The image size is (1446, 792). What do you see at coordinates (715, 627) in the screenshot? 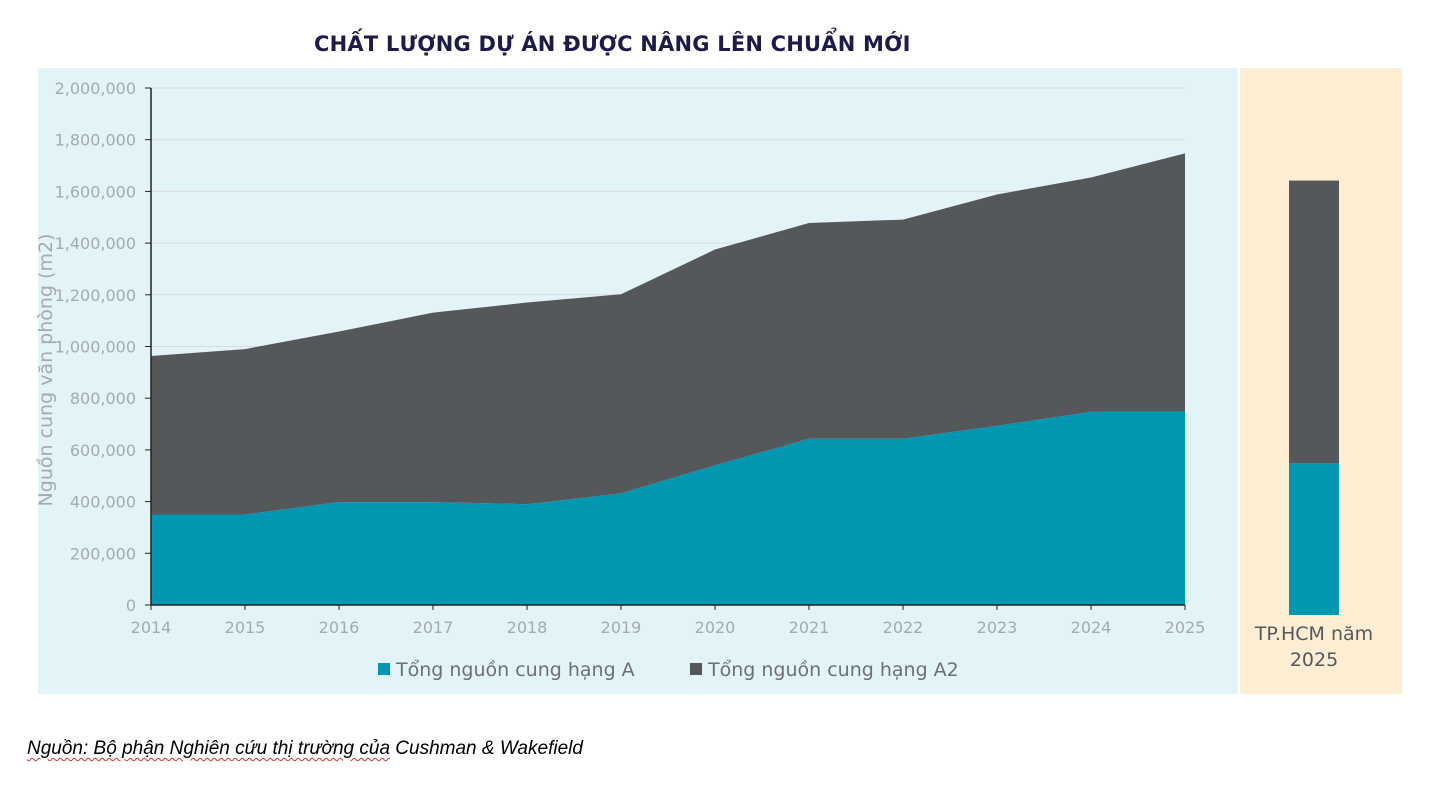
I see `x-tick-label: 2020` at bounding box center [715, 627].